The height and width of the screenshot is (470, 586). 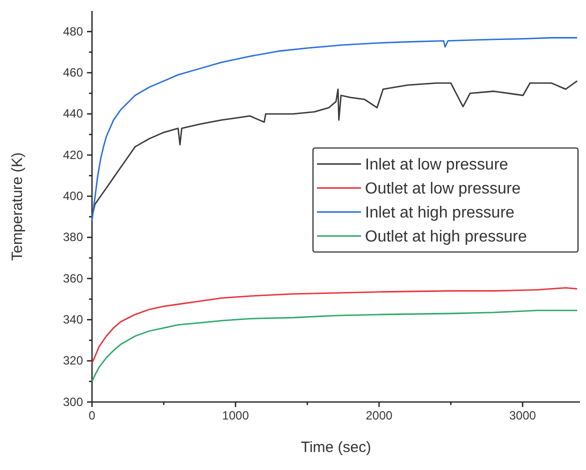 I want to click on y-tick-label: 340, so click(x=73, y=319).